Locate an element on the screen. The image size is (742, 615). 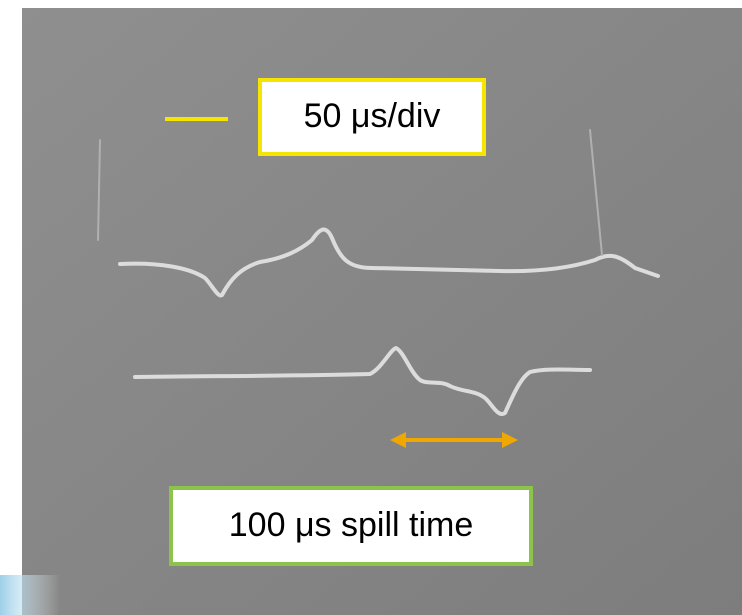
spill-arrow is located at coordinates (454, 440).